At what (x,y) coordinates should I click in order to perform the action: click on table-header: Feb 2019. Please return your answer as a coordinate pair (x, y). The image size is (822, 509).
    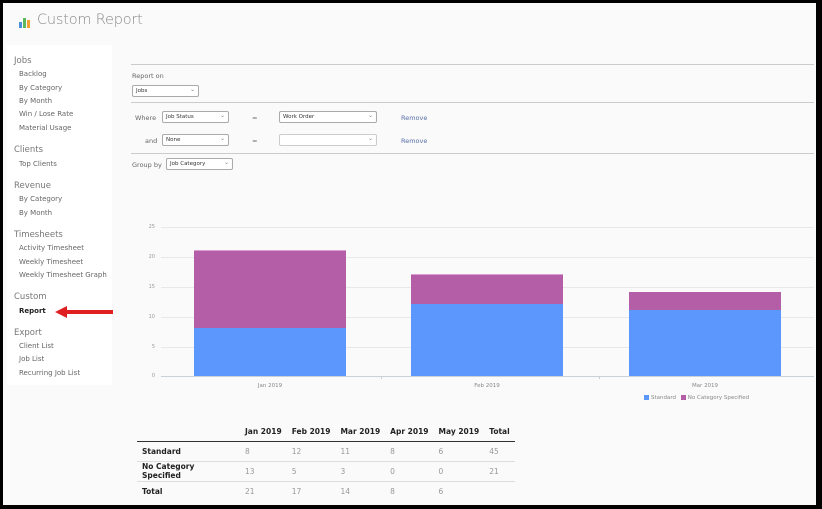
    Looking at the image, I should click on (311, 432).